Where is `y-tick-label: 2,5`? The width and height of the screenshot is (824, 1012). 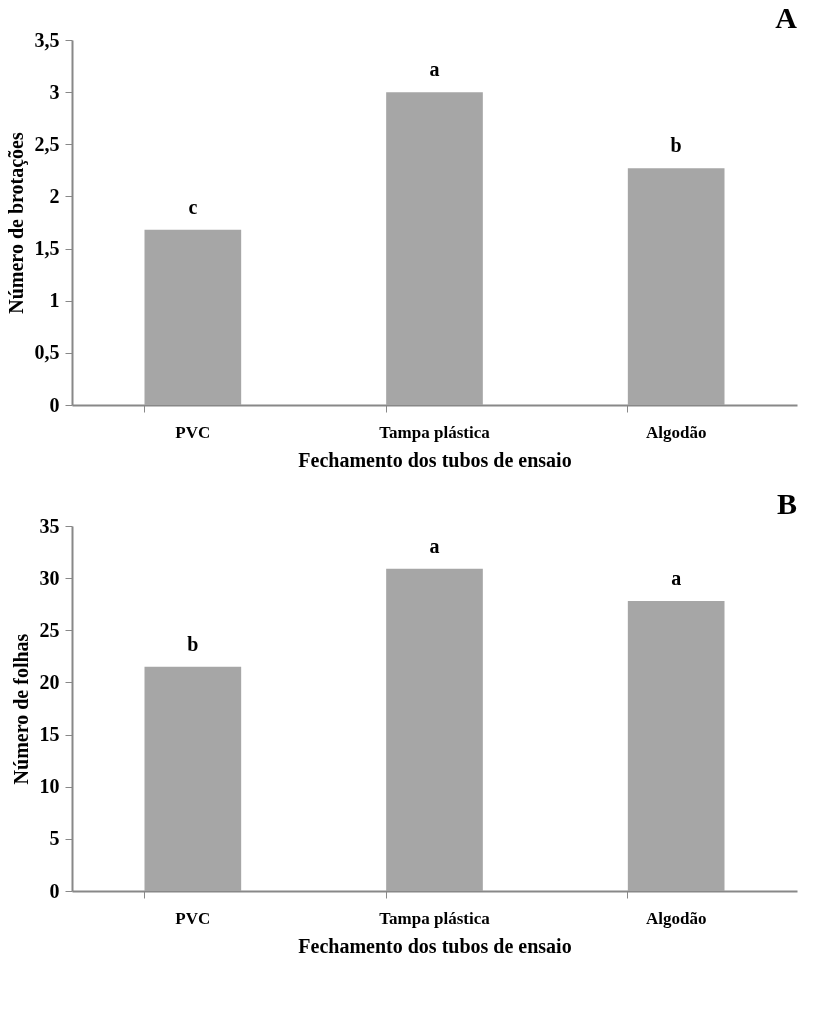 y-tick-label: 2,5 is located at coordinates (47, 143).